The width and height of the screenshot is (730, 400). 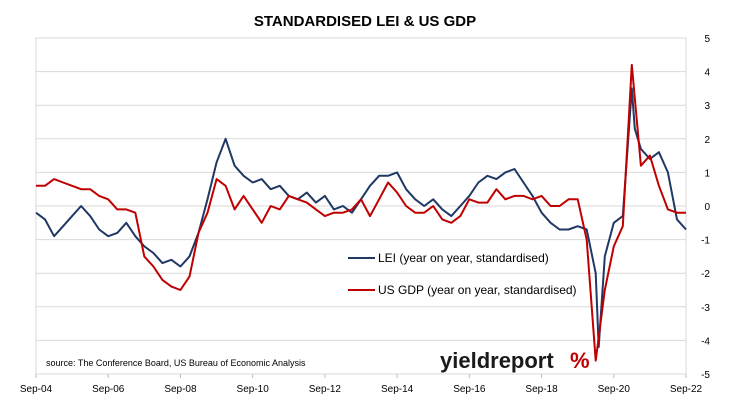 What do you see at coordinates (707, 140) in the screenshot?
I see `y-tick-label: 2` at bounding box center [707, 140].